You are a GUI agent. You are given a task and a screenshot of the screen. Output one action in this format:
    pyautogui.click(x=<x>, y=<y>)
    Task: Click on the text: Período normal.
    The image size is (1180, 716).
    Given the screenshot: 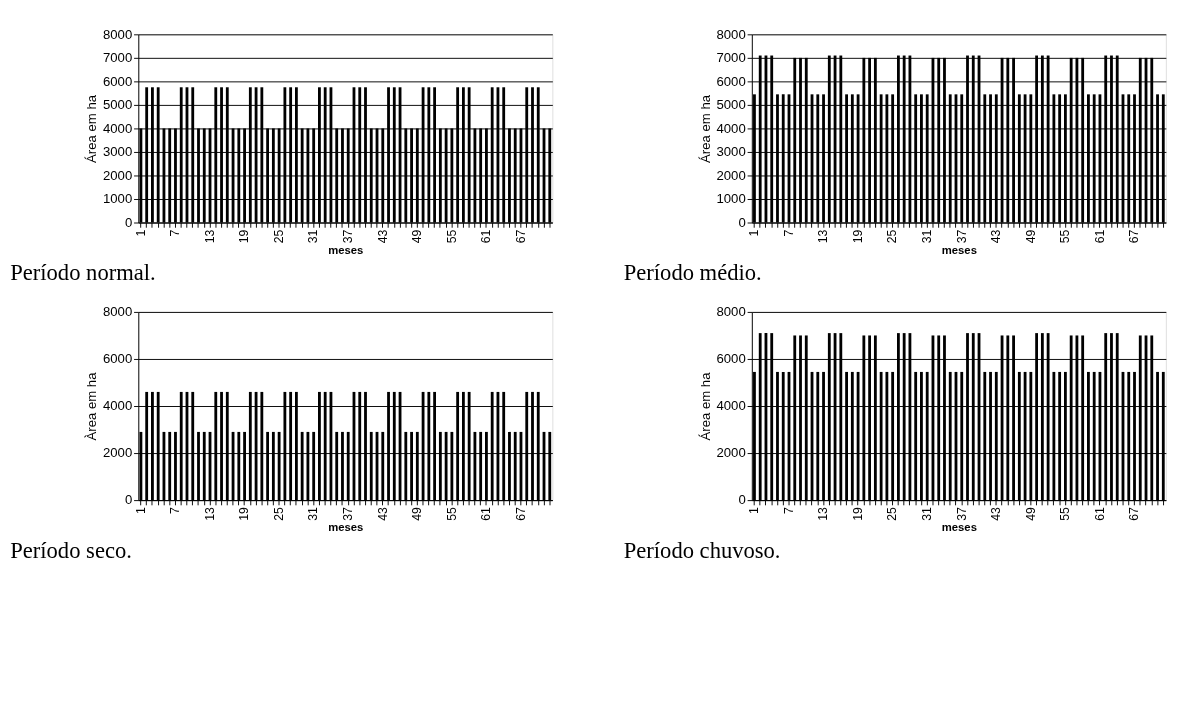 What is the action you would take?
    pyautogui.click(x=83, y=273)
    